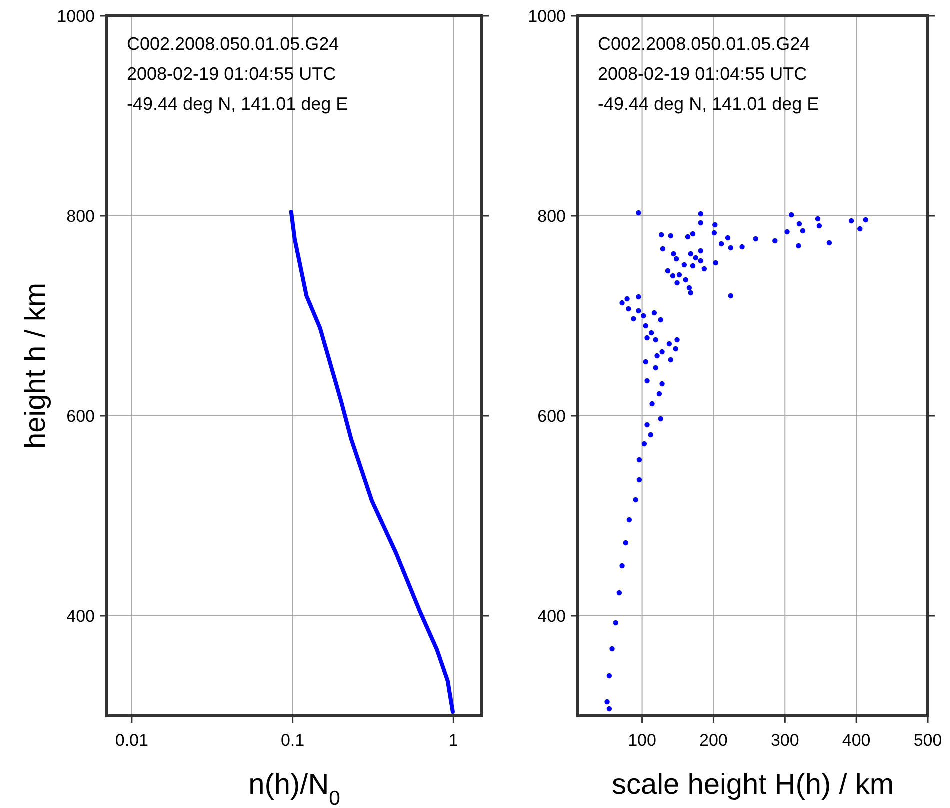 The height and width of the screenshot is (808, 950). Describe the element at coordinates (294, 788) in the screenshot. I see `x-axis-title: n(h)/N$_{0}$` at that location.